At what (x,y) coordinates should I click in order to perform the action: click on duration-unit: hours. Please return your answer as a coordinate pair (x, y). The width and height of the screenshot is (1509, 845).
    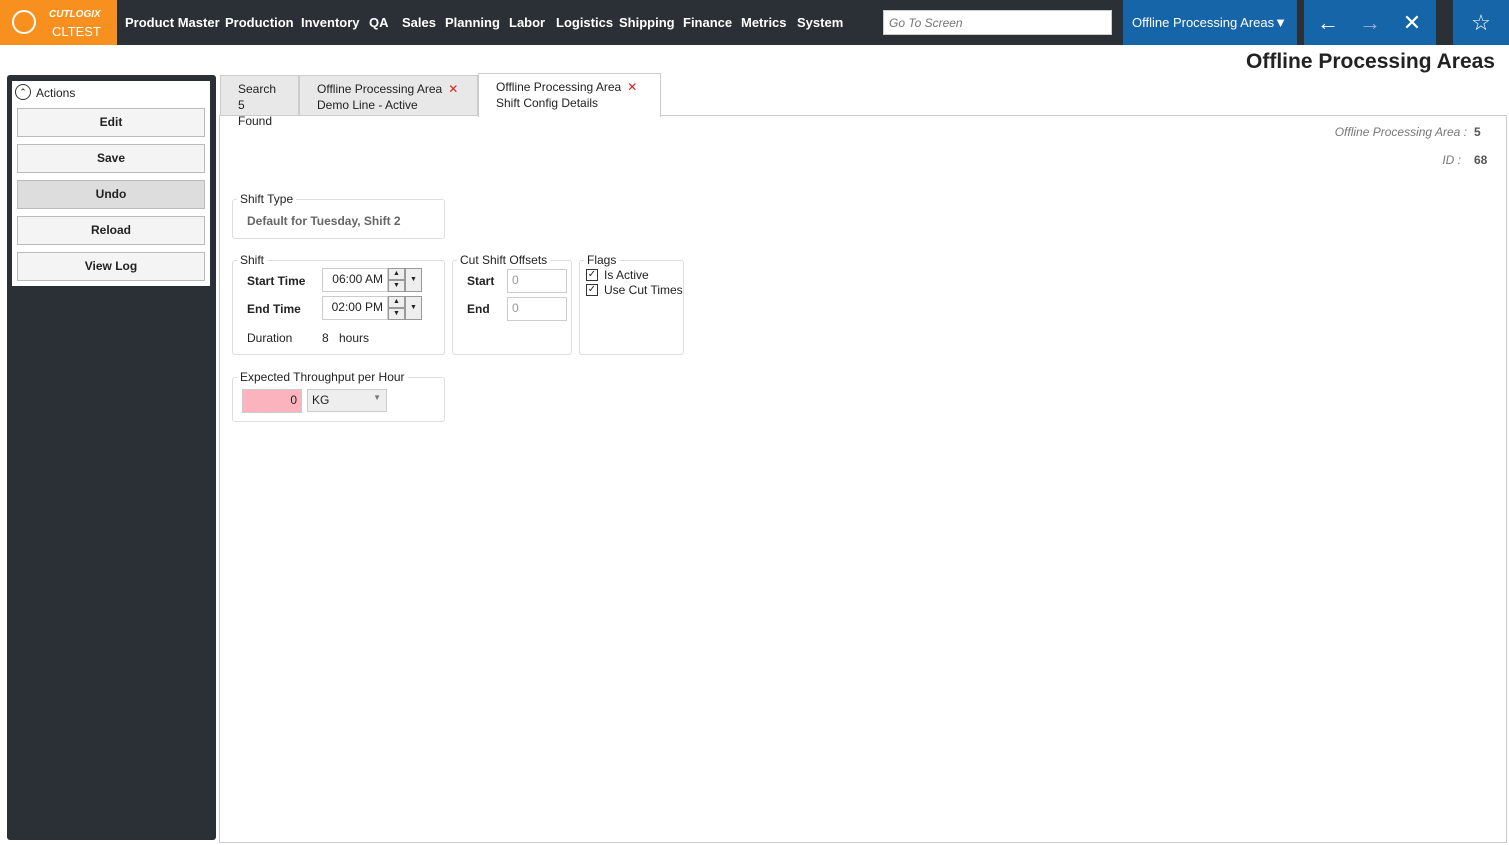
    Looking at the image, I should click on (354, 338).